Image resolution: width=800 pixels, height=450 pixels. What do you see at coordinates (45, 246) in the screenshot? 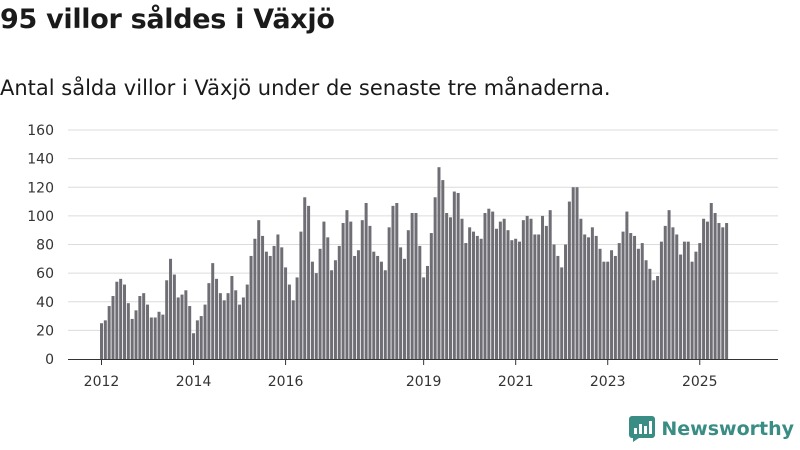
I see `y-tick-label: 80` at bounding box center [45, 246].